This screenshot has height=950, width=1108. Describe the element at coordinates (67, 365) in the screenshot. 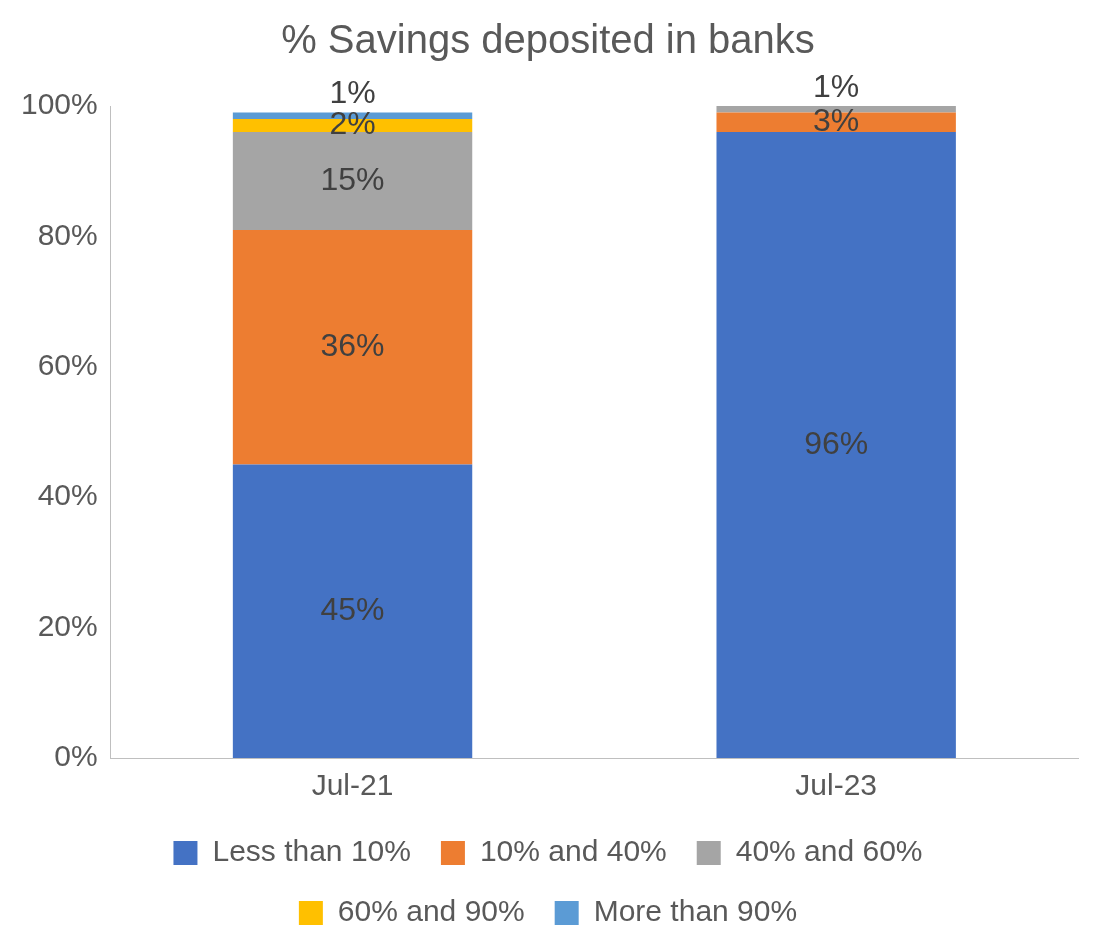

I see `y-tick-label: 60%` at that location.